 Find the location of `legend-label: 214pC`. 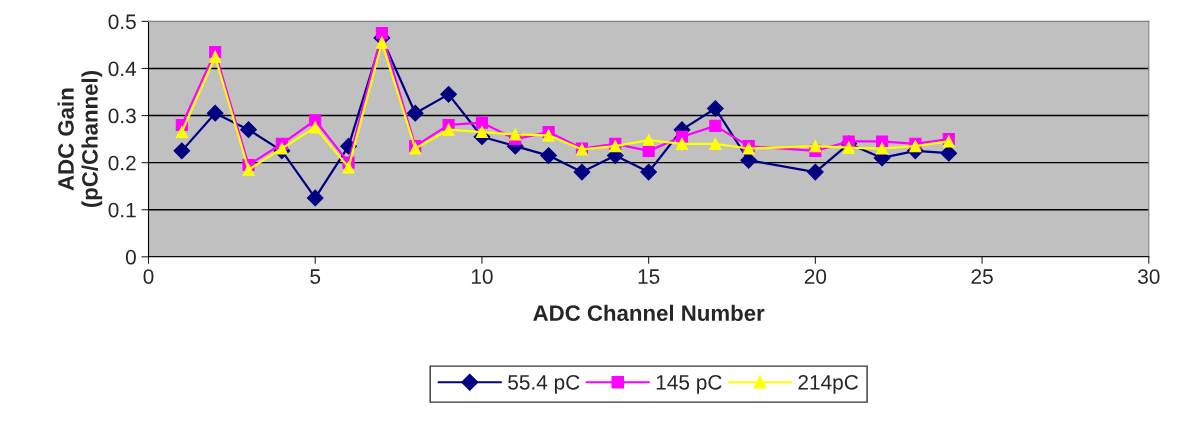

legend-label: 214pC is located at coordinates (828, 384).